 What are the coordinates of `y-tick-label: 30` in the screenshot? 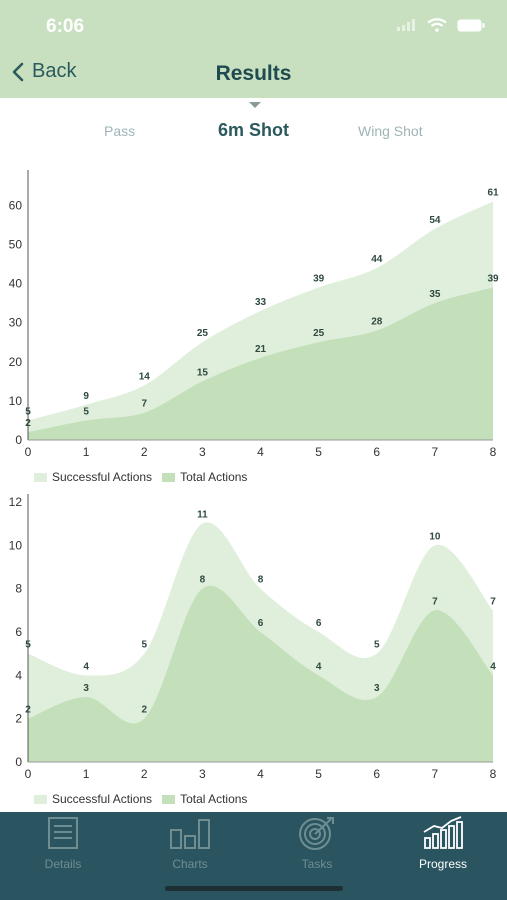 It's located at (16, 323).